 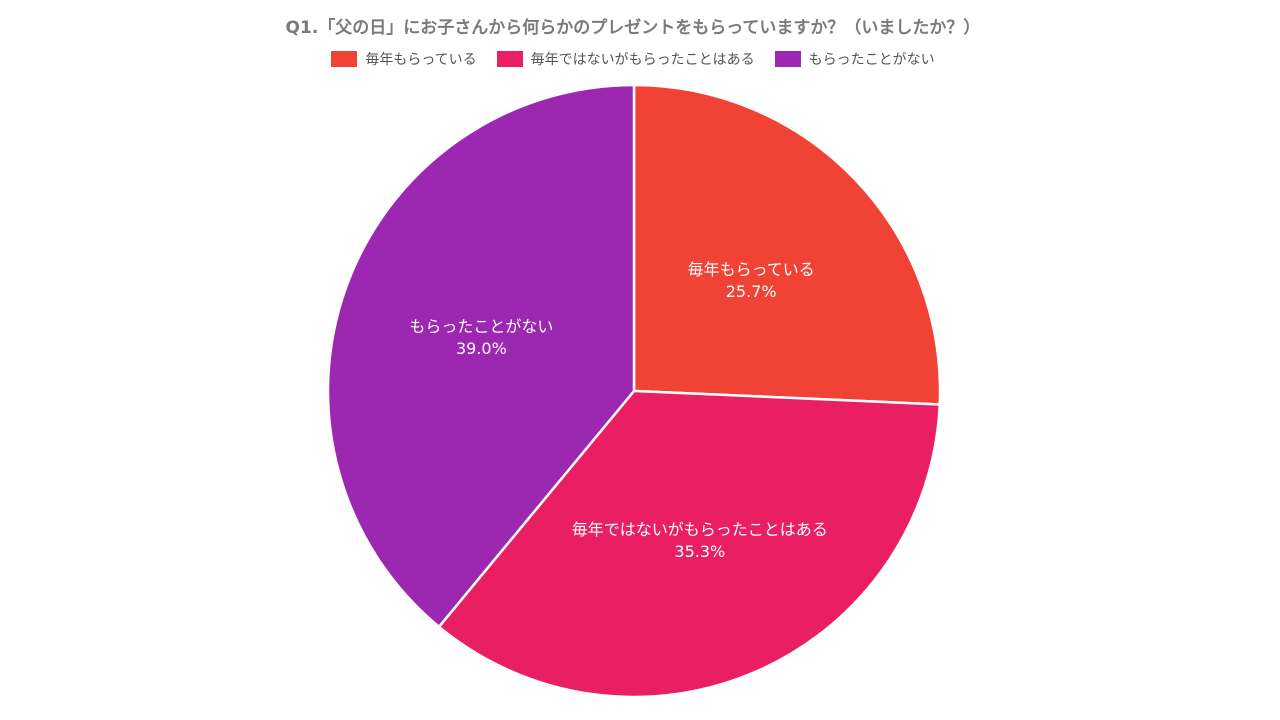 What do you see at coordinates (871, 60) in the screenshot?
I see `legend-label: もらったことがない` at bounding box center [871, 60].